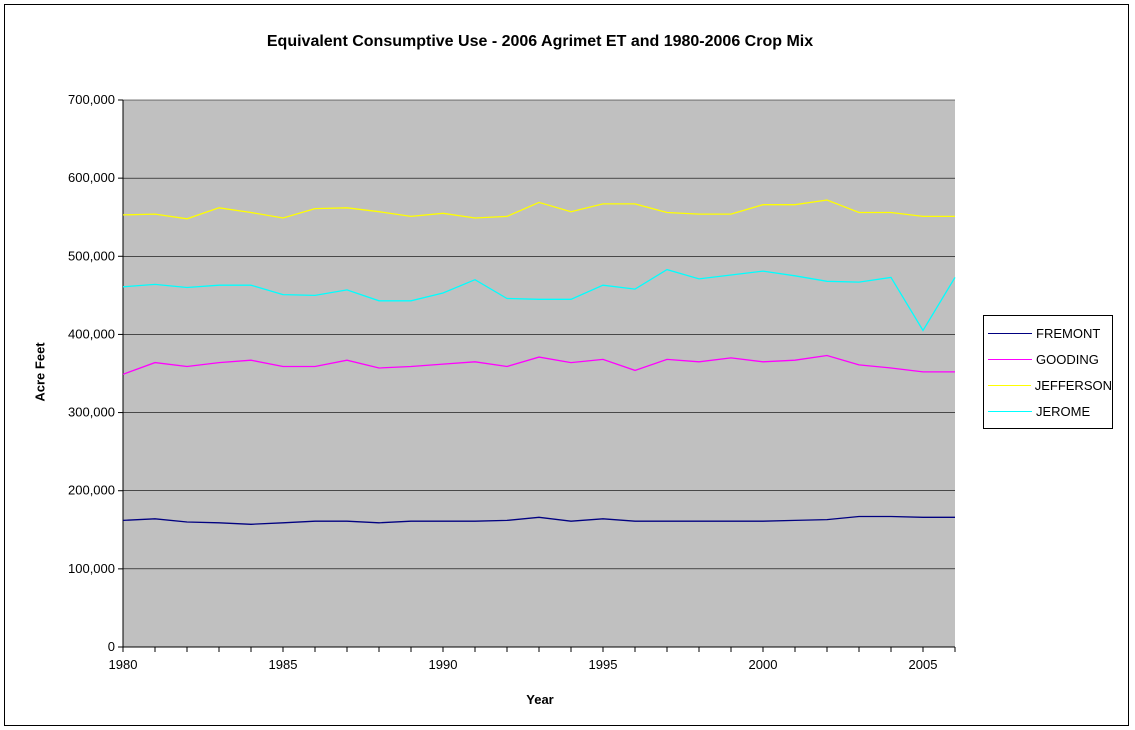 Image resolution: width=1135 pixels, height=730 pixels. What do you see at coordinates (539, 300) in the screenshot?
I see `series-line-jerome` at bounding box center [539, 300].